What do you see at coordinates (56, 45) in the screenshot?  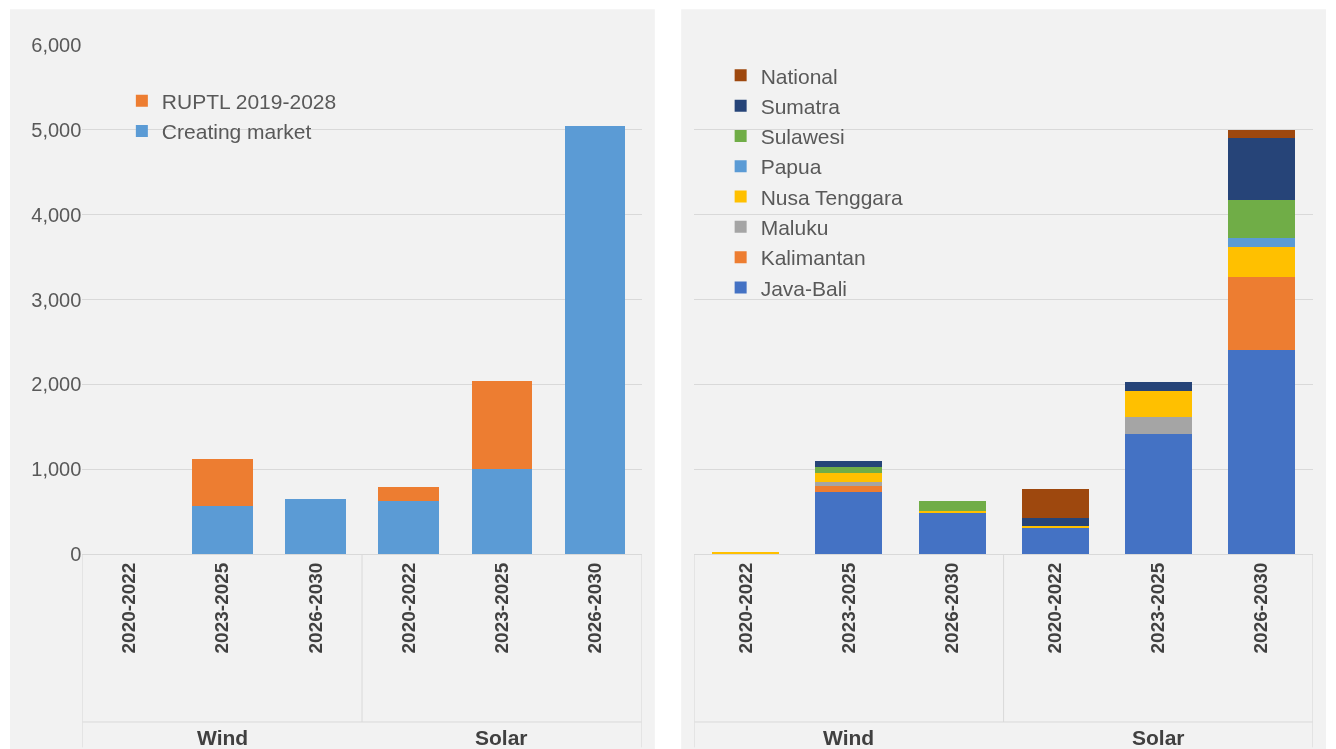 I see `y-tick-label: 6,000` at bounding box center [56, 45].